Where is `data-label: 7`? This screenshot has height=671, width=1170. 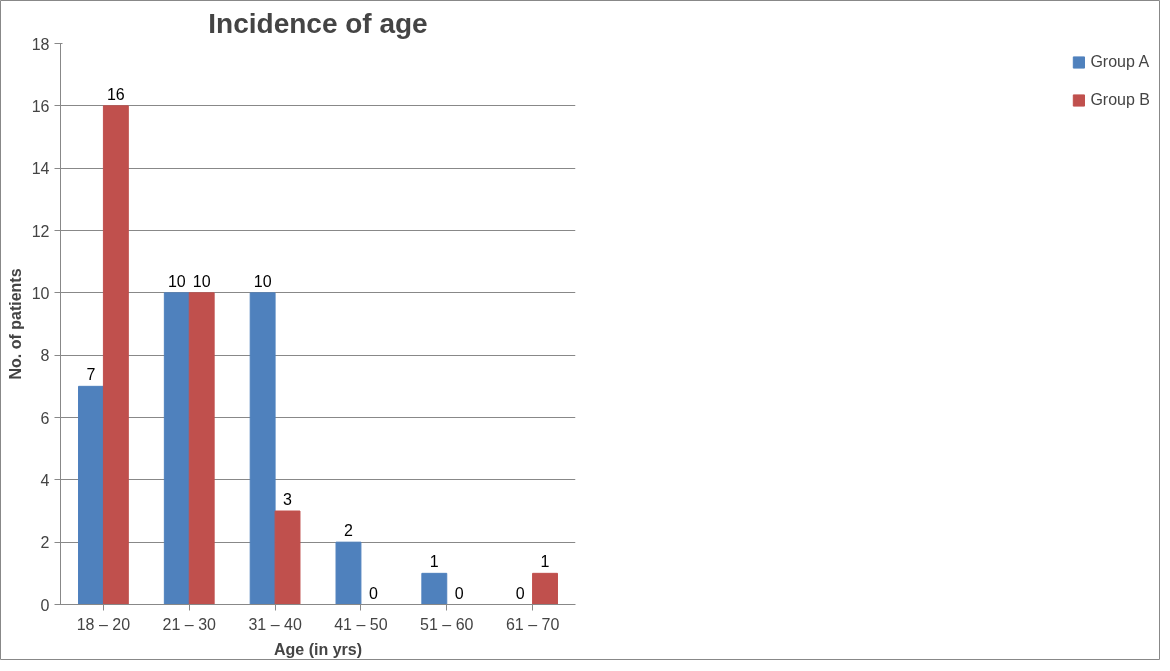 data-label: 7 is located at coordinates (91, 375).